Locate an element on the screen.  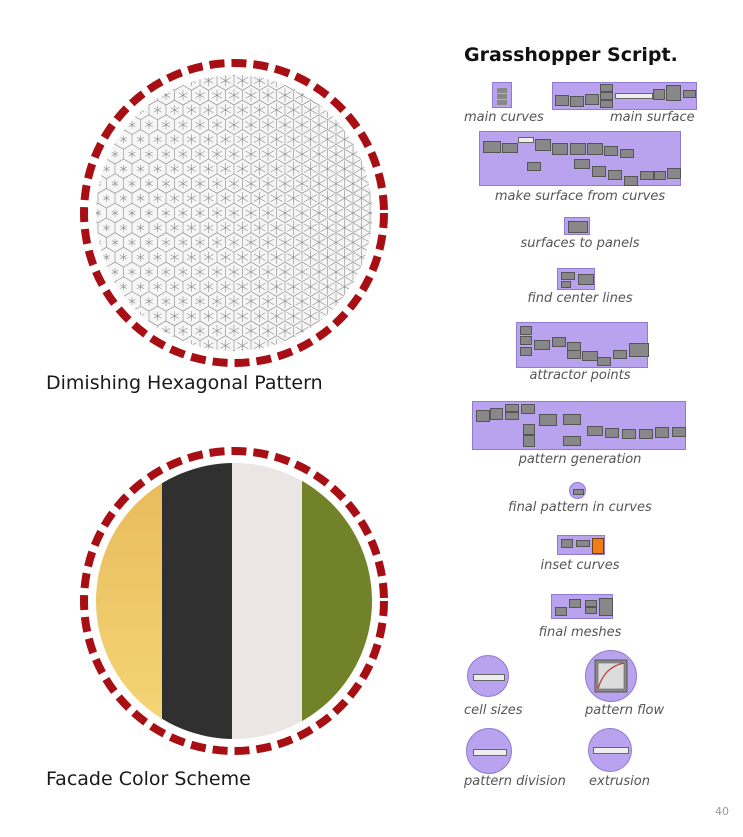
final-meshes-panel is located at coordinates (582, 606).